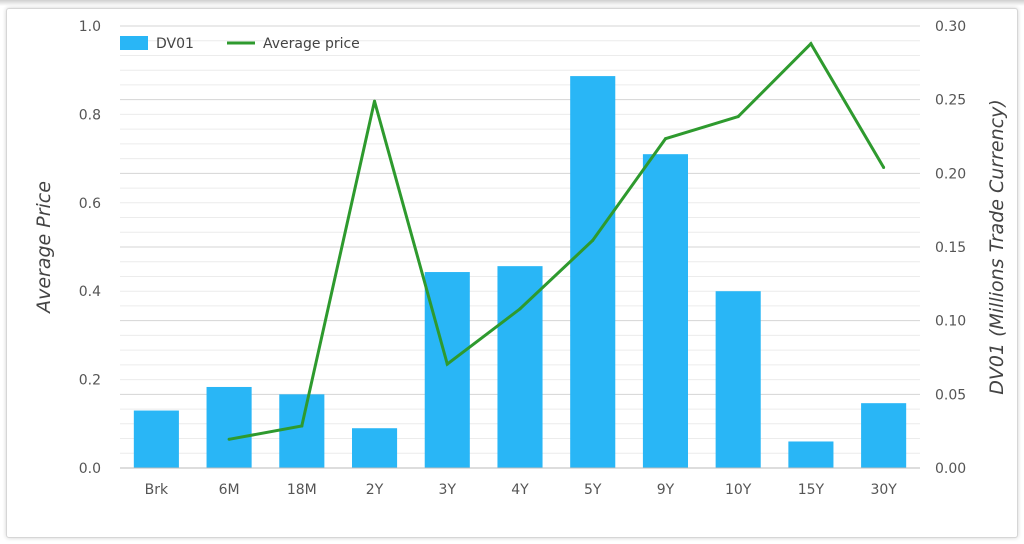  I want to click on y-left-tick-label: 0.2, so click(90, 381).